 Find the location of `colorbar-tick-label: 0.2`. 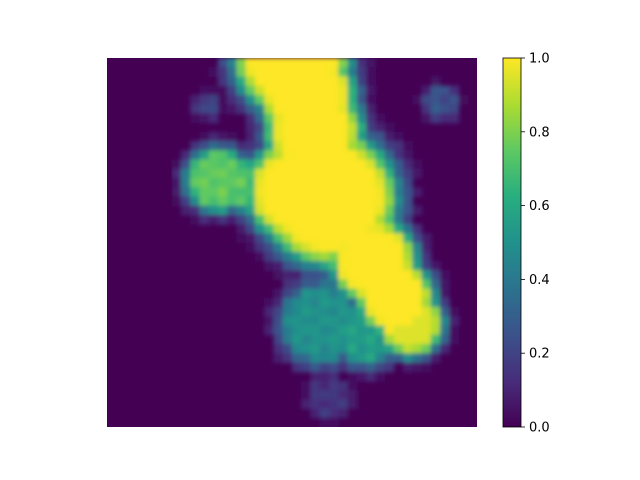

colorbar-tick-label: 0.2 is located at coordinates (539, 354).